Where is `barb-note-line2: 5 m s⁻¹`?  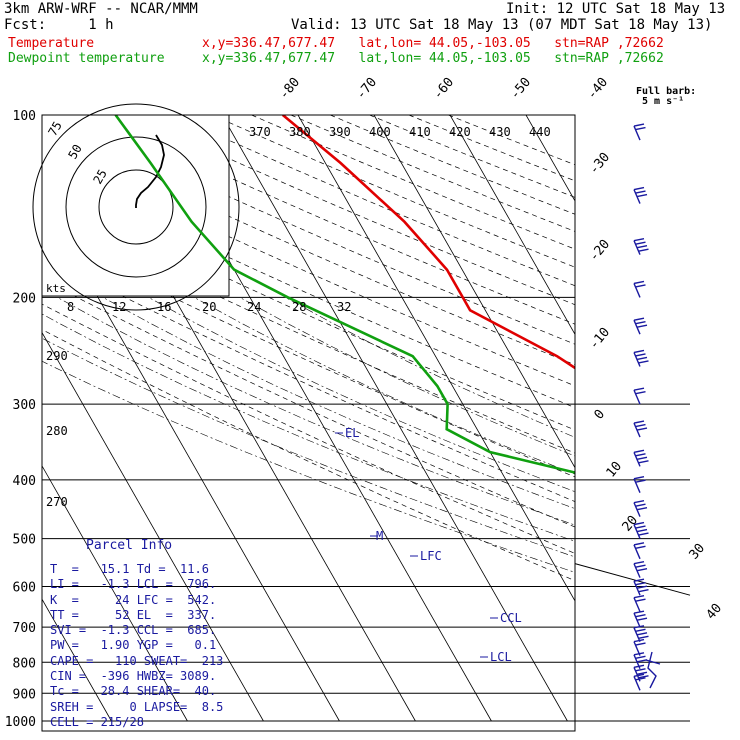
barb-note-line2: 5 m s⁻¹ is located at coordinates (663, 101).